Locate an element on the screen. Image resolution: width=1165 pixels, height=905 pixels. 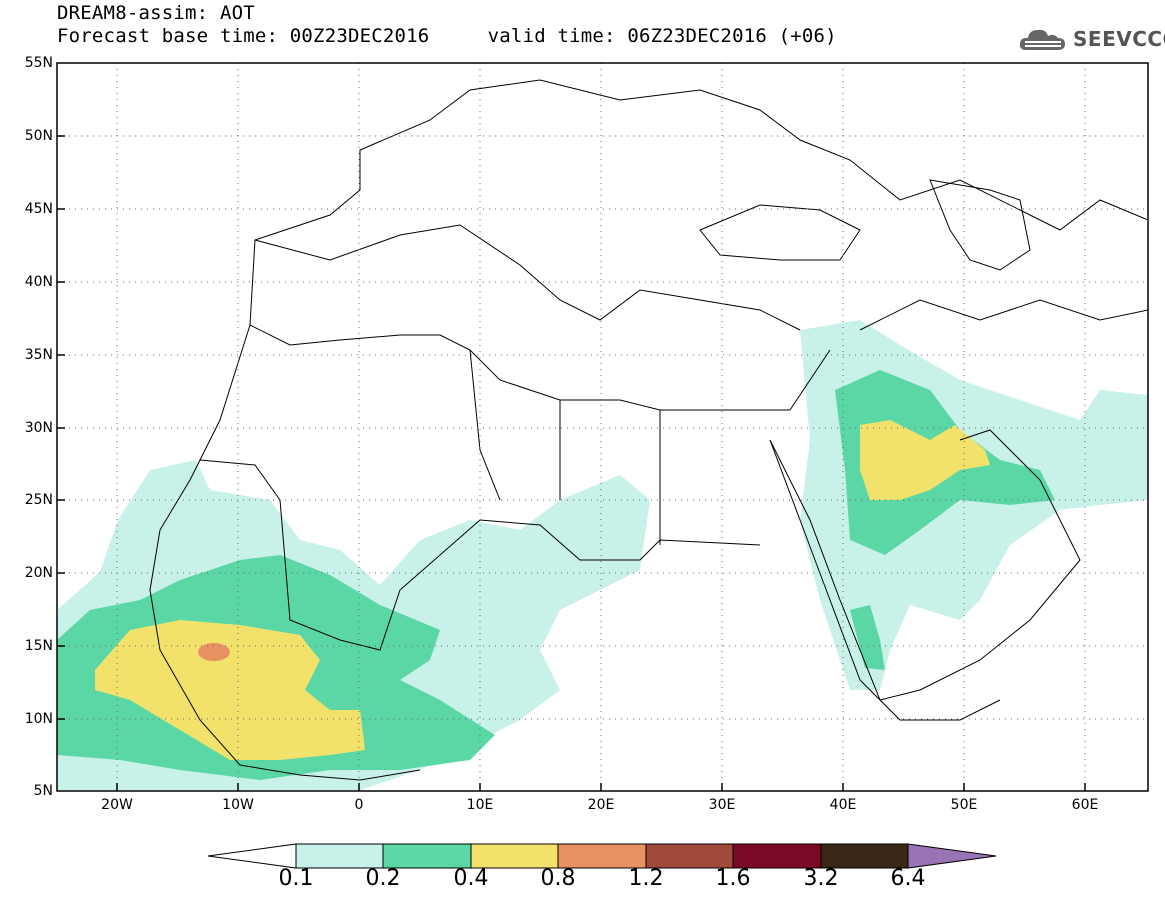
lon-label-60e: 60E is located at coordinates (1085, 805).